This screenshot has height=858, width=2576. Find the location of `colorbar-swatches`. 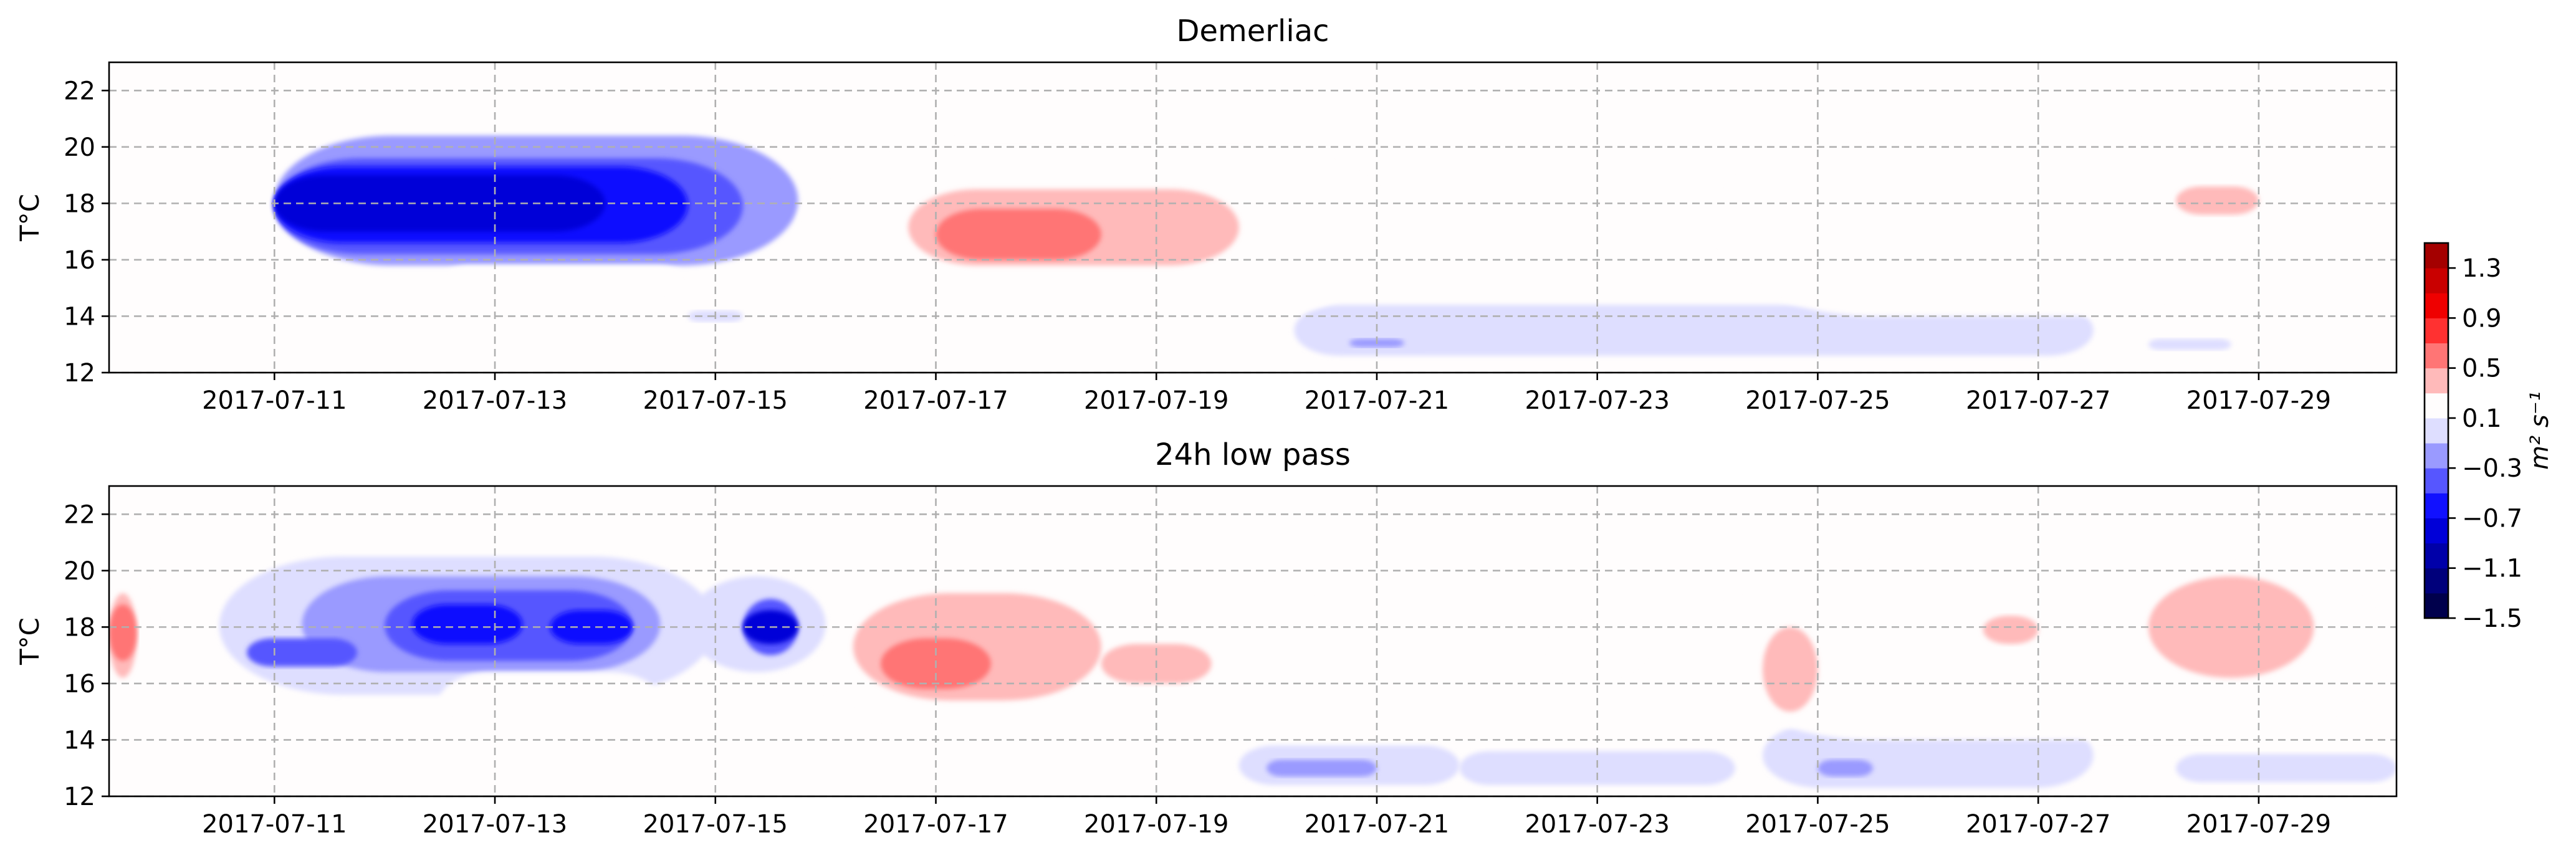

colorbar-swatches is located at coordinates (2437, 431).